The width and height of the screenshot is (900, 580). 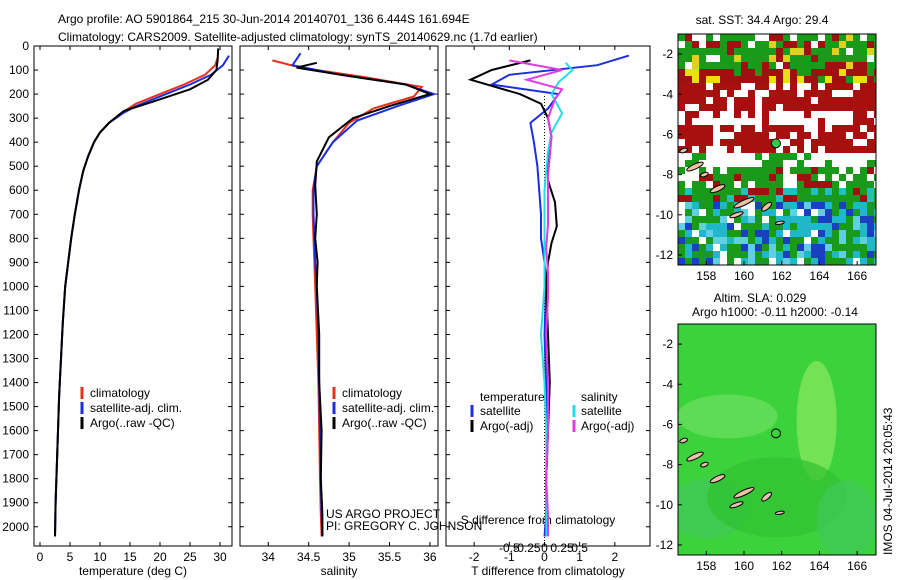 I want to click on x2-tick-label: -0.5, so click(x=509, y=548).